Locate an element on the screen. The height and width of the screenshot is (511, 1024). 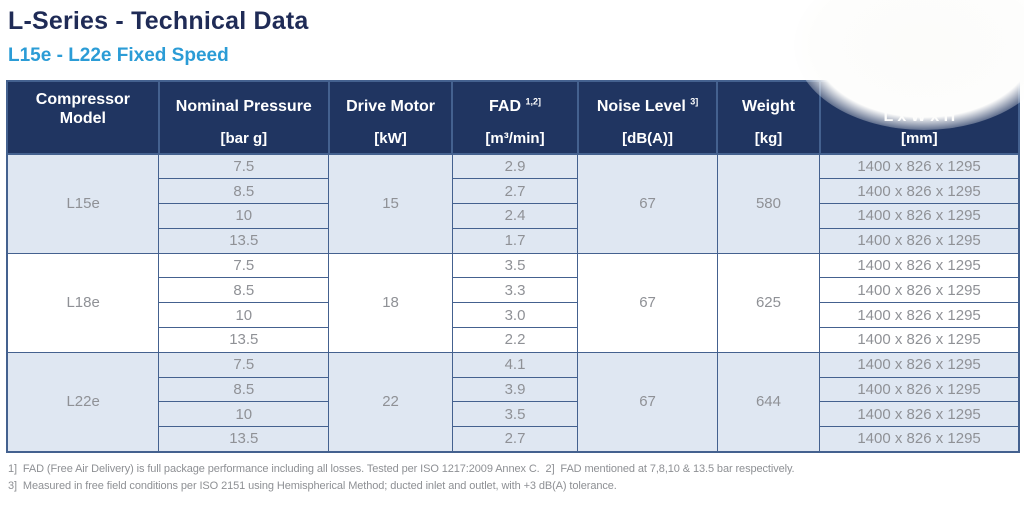
col-header-compressor-model: Compressor Model is located at coordinates (83, 118).